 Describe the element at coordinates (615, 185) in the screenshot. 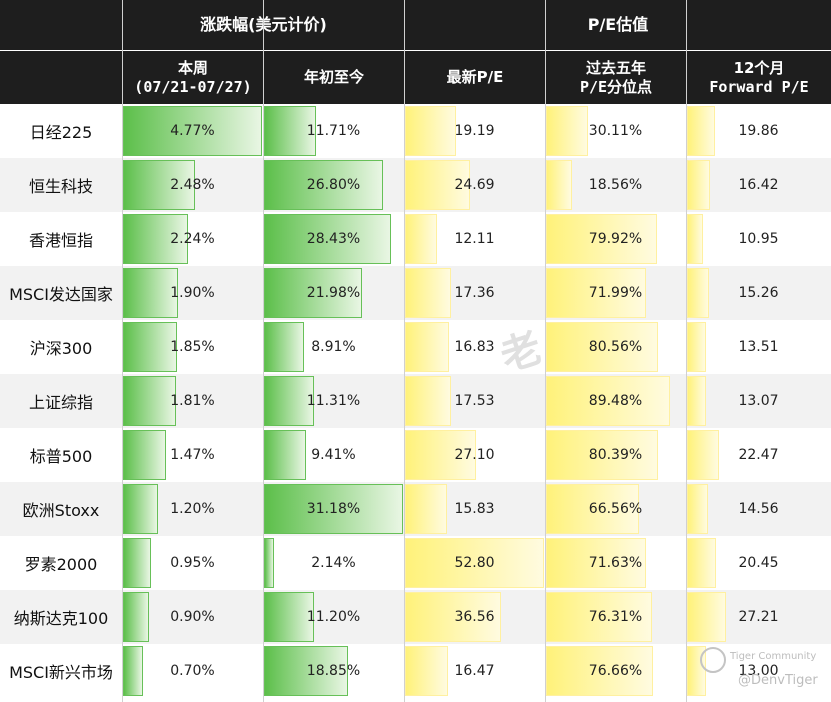

I see `cell-pct: 18.56%` at that location.